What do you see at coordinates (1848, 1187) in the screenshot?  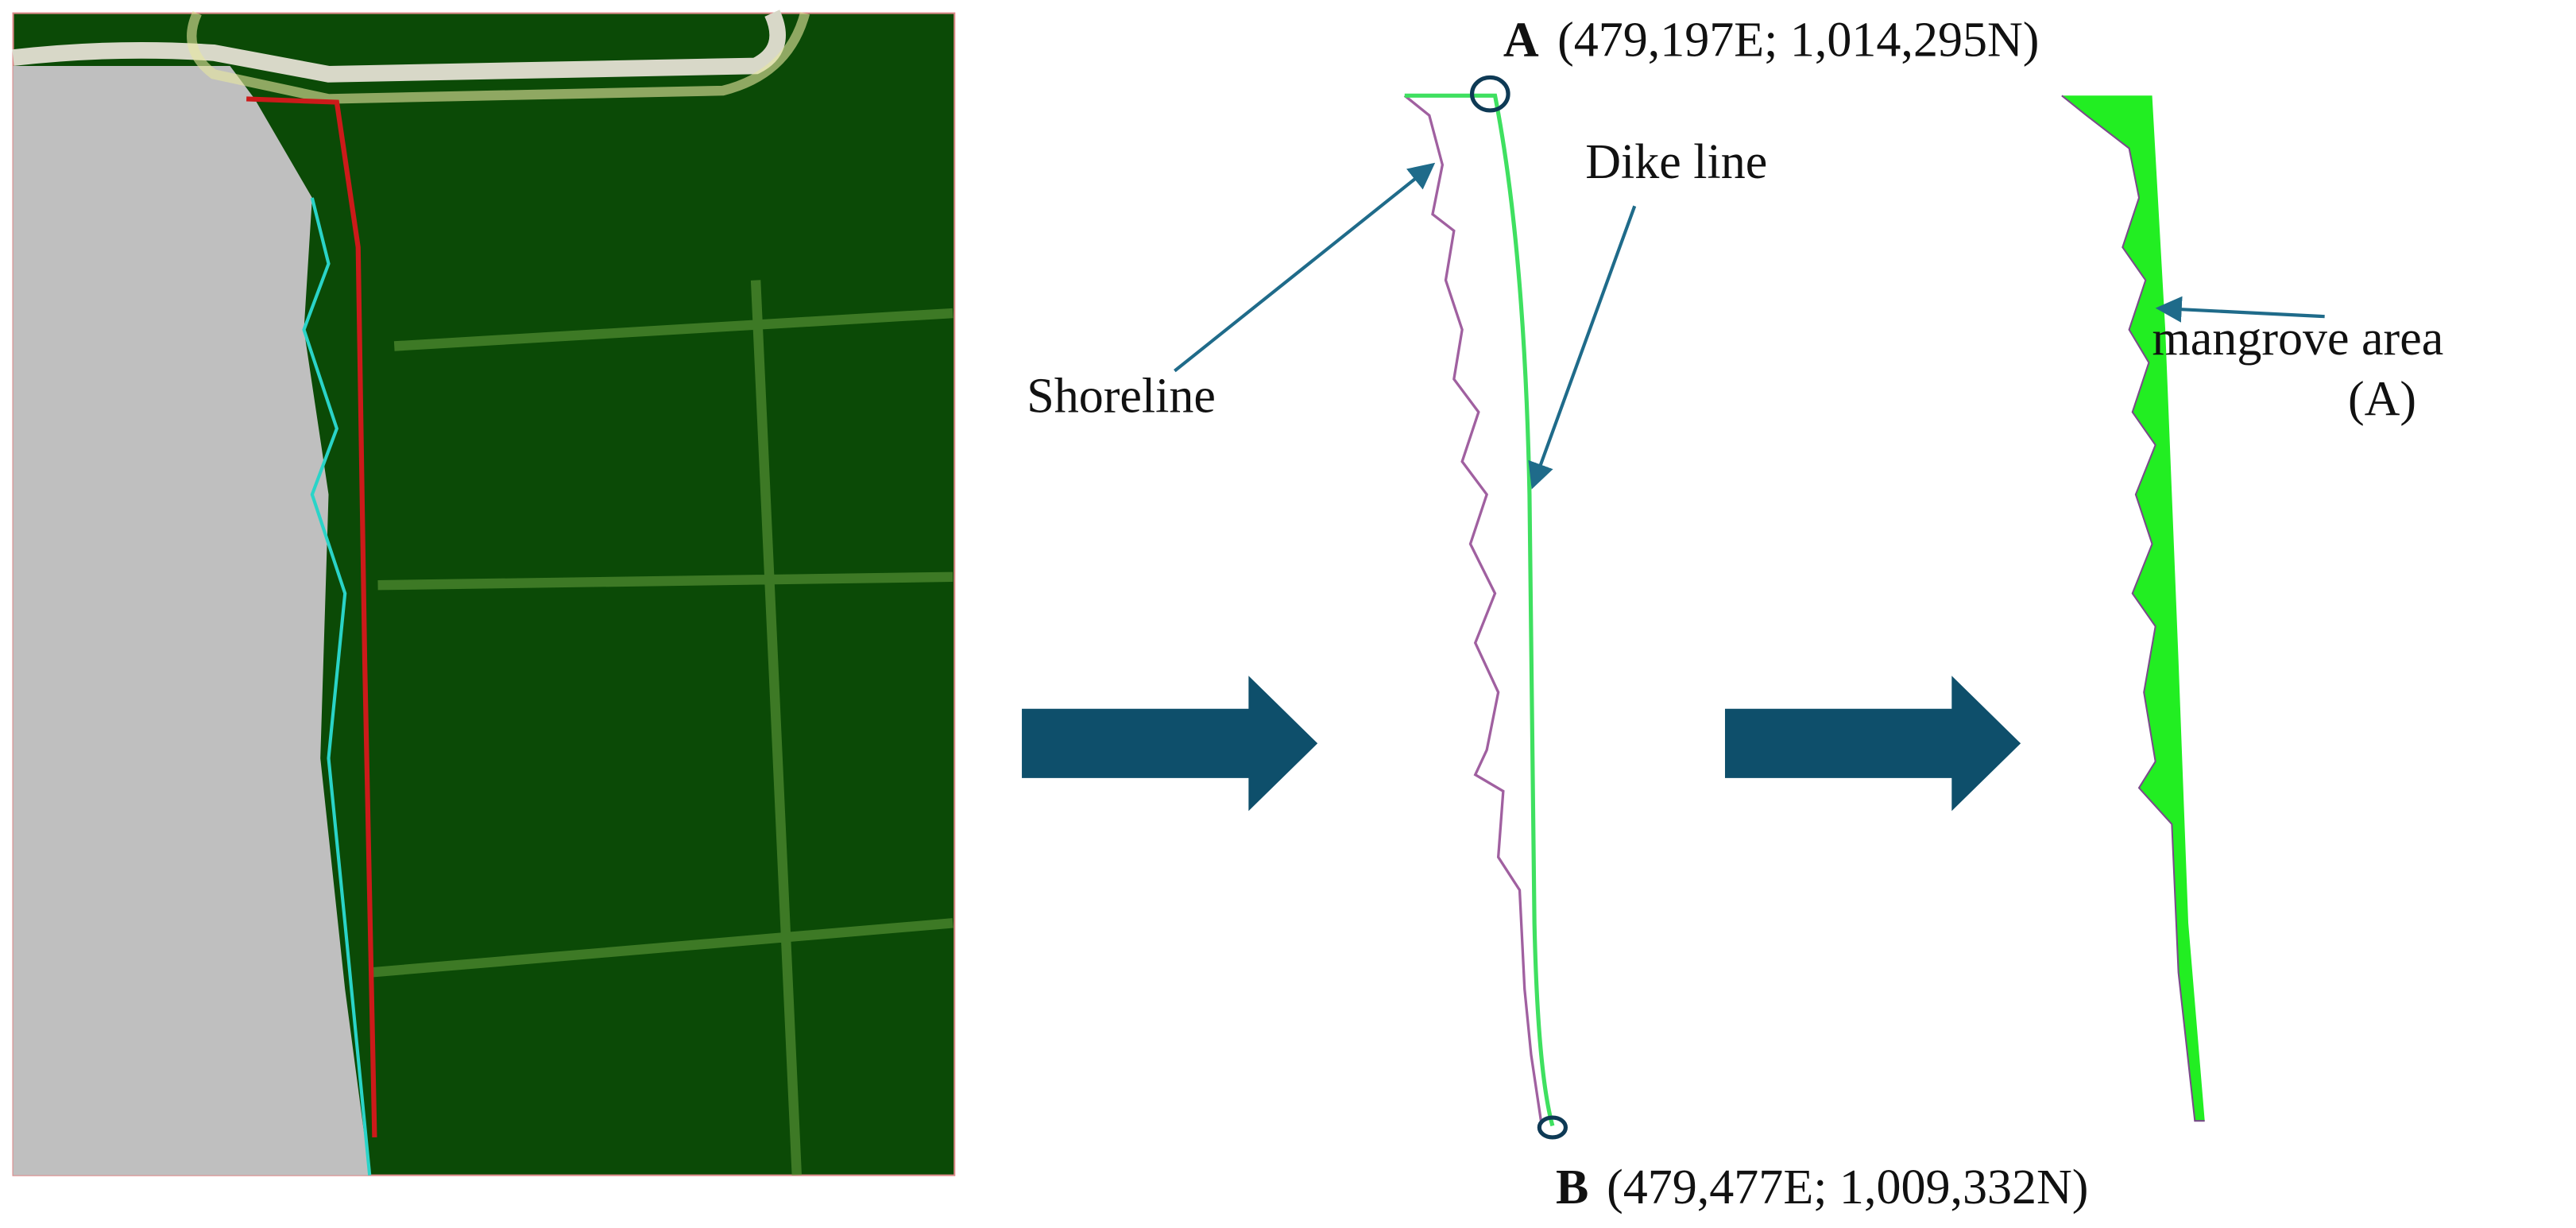 I see `point-b-coords: (479,477E; 1,009,332N)` at bounding box center [1848, 1187].